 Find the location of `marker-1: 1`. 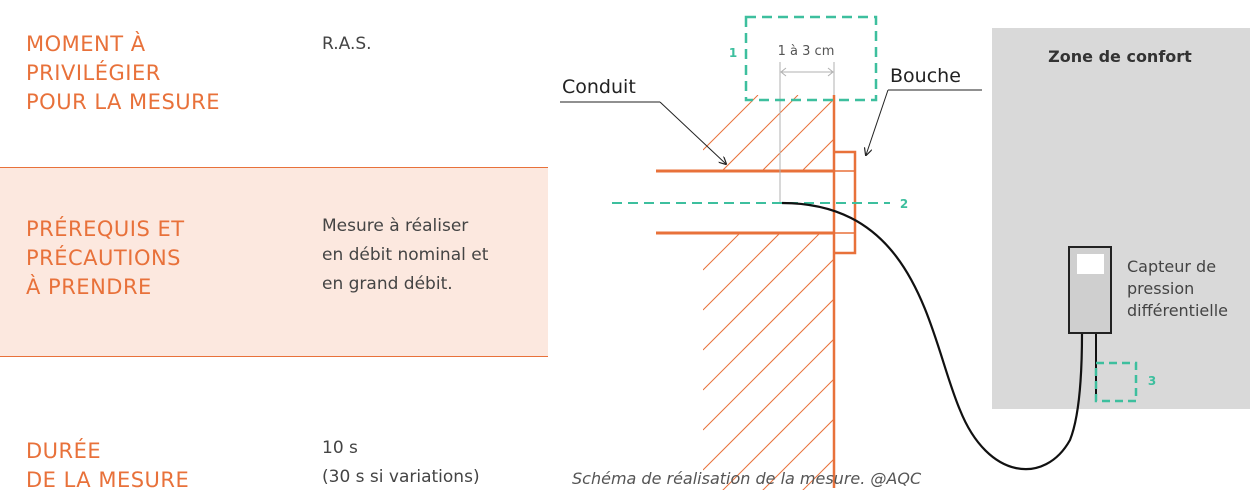

marker-1: 1 is located at coordinates (733, 53).